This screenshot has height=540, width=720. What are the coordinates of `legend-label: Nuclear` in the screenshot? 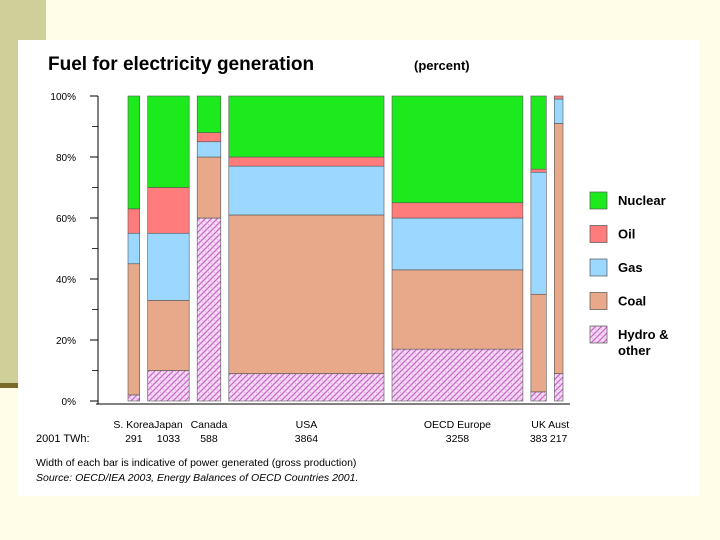 It's located at (642, 200).